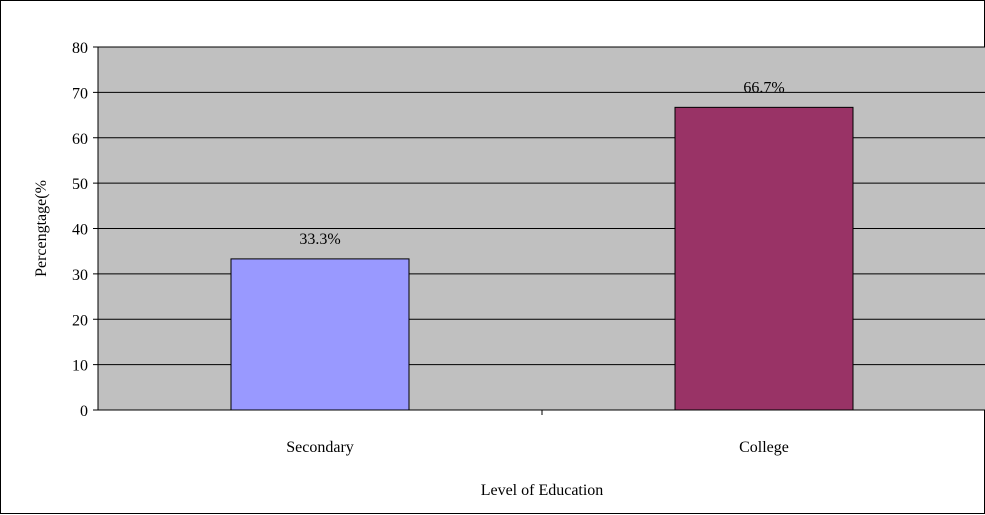 The height and width of the screenshot is (515, 985). I want to click on y-tick-label: 50, so click(80, 184).